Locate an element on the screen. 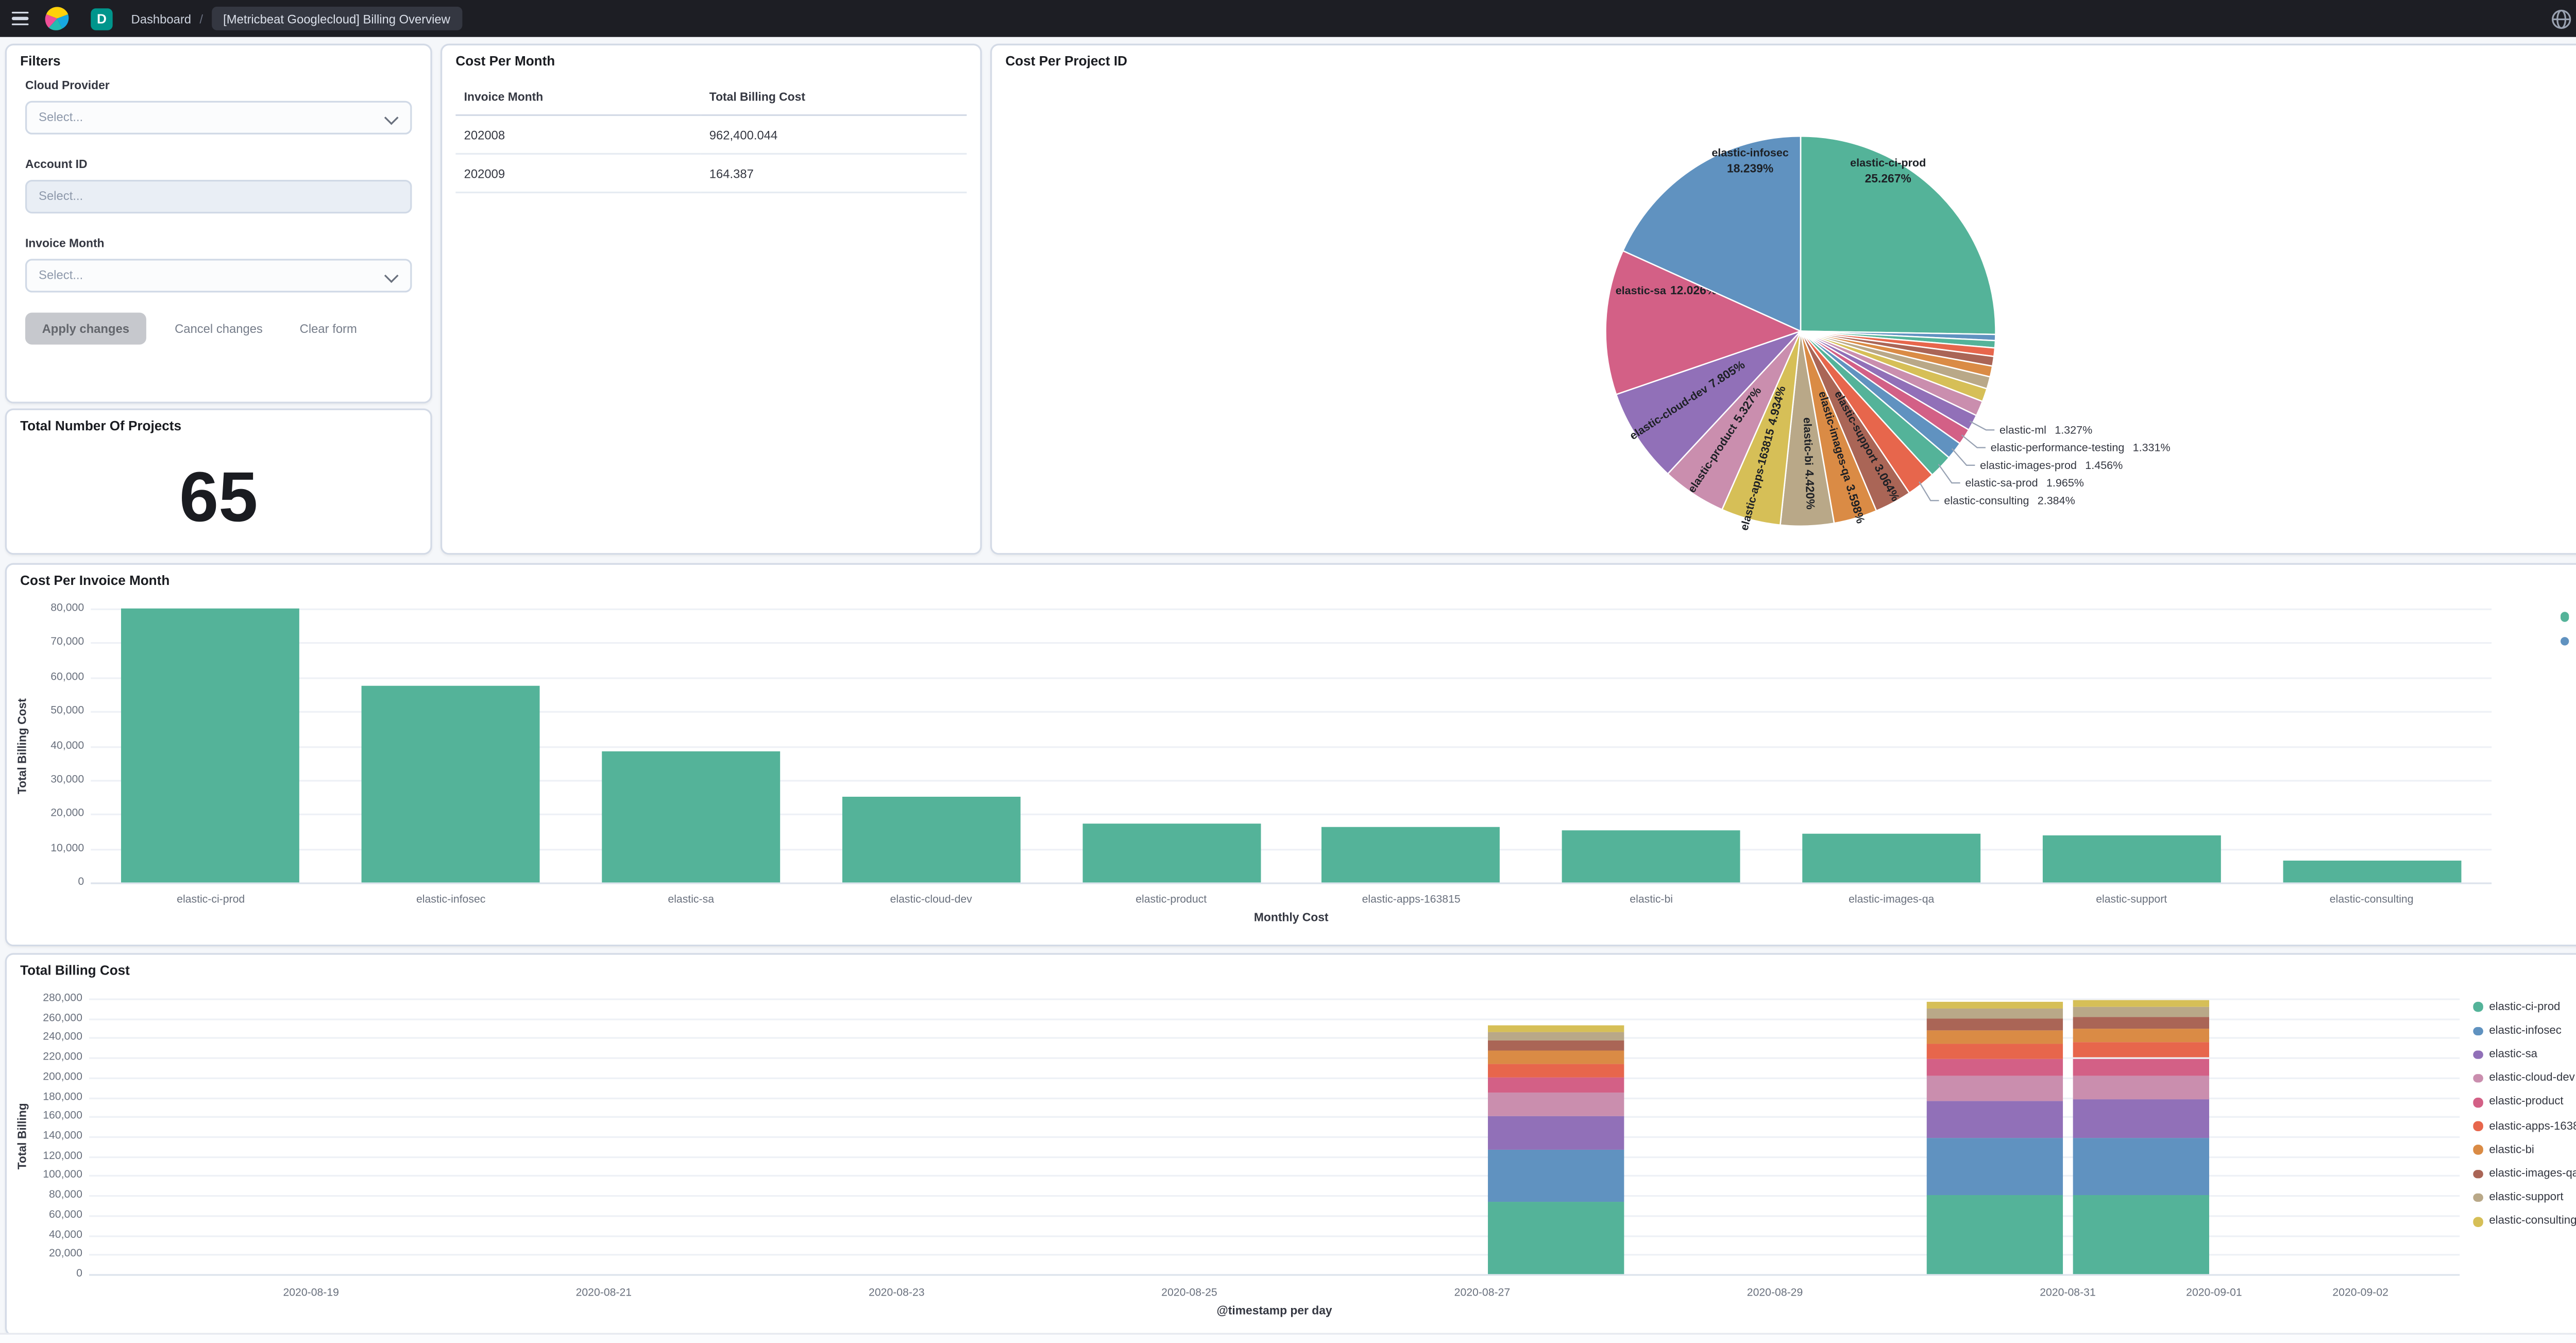  y-axis-title: Total Billing Cost is located at coordinates (24, 745).